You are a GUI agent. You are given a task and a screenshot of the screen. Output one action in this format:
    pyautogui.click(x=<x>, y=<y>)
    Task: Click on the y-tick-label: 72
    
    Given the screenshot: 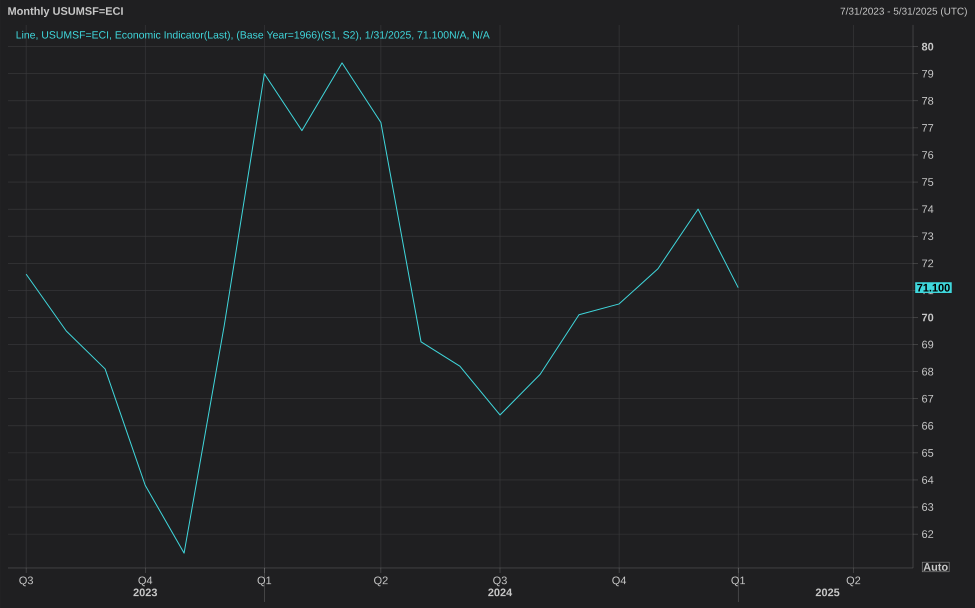 What is the action you would take?
    pyautogui.click(x=928, y=263)
    